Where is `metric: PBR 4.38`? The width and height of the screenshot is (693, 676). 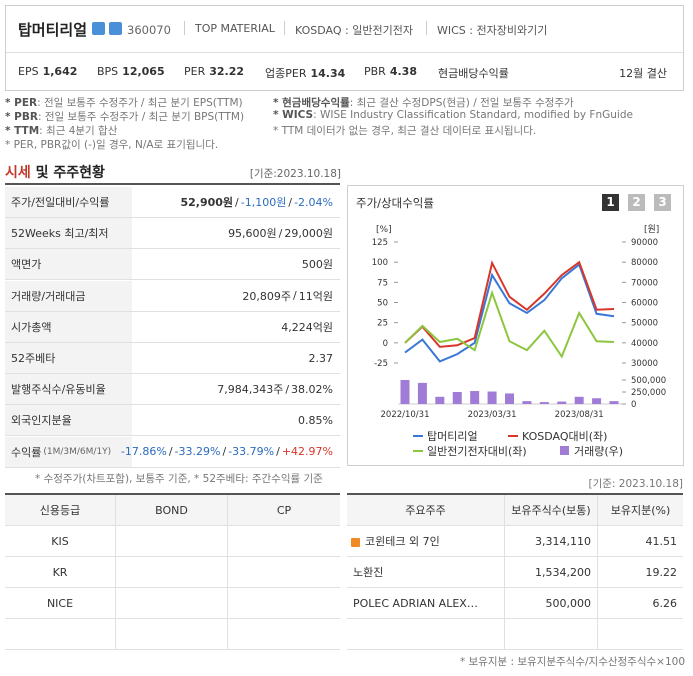
metric: PBR 4.38 is located at coordinates (390, 71).